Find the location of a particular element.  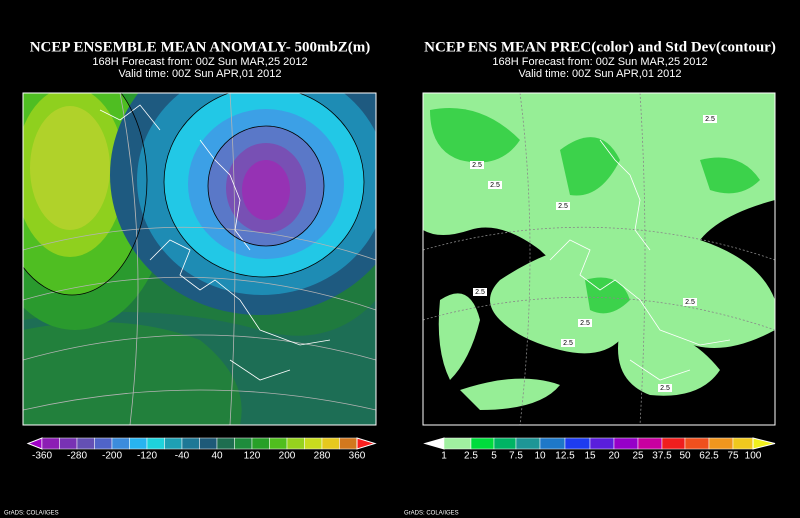

colorbar-label: 40 is located at coordinates (217, 456).